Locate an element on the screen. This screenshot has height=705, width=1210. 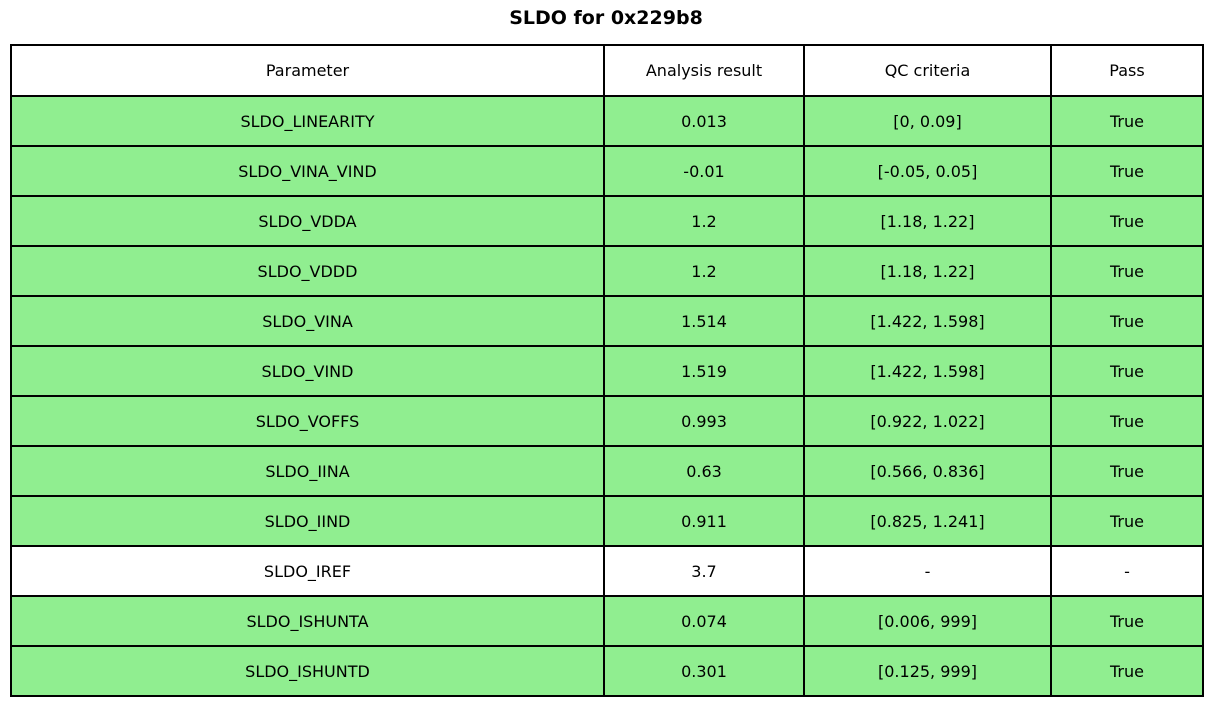
cell-criteria: [-0.05, 0.05] is located at coordinates (927, 171).